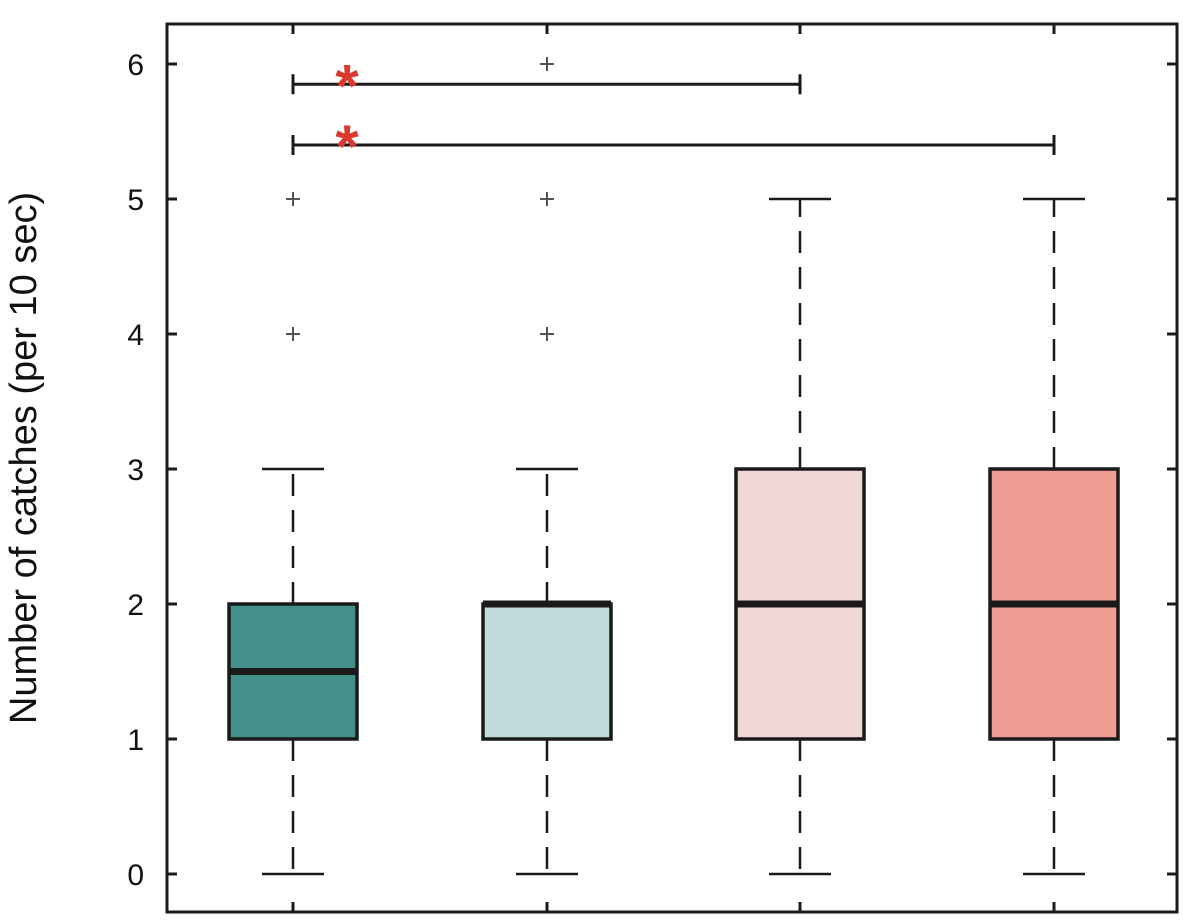 The image size is (1183, 920). Describe the element at coordinates (135, 740) in the screenshot. I see `y-tick-label: 1` at that location.